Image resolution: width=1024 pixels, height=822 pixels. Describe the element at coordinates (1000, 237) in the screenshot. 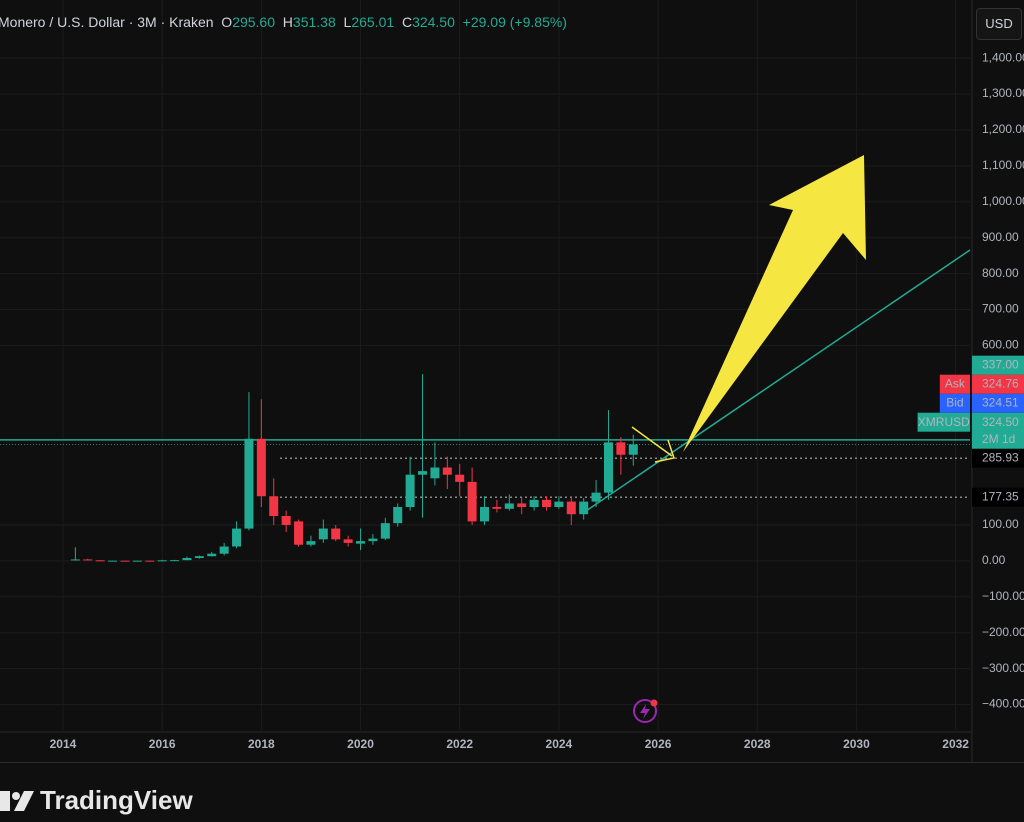

I see `y-tick-label: 900.00` at that location.